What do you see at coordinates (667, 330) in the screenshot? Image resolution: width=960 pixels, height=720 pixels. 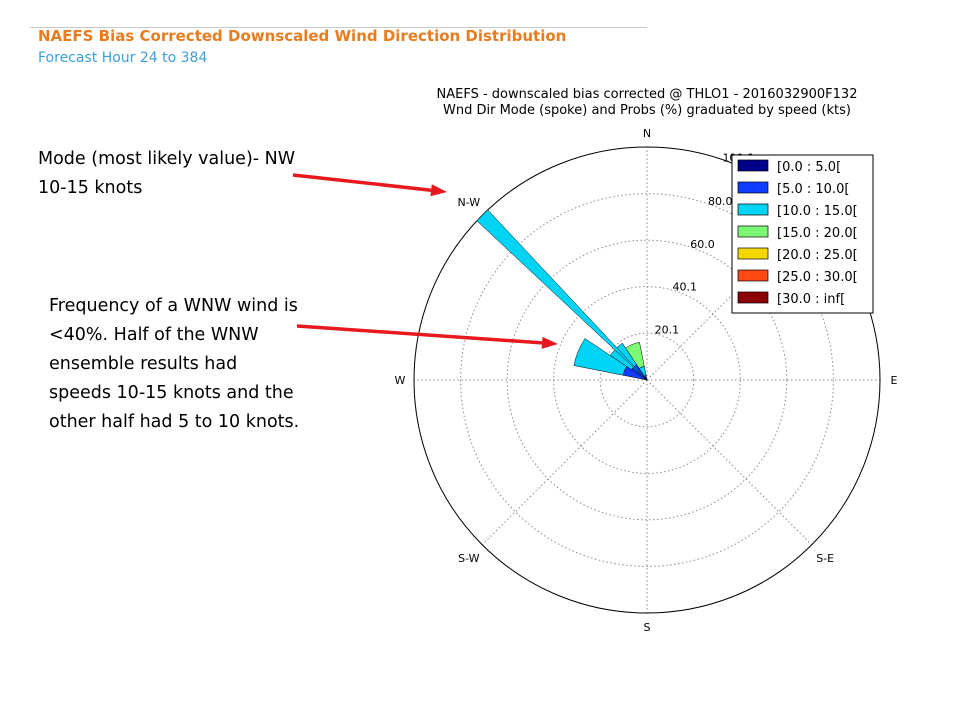 I see `radial-tick-label: 20.1` at bounding box center [667, 330].